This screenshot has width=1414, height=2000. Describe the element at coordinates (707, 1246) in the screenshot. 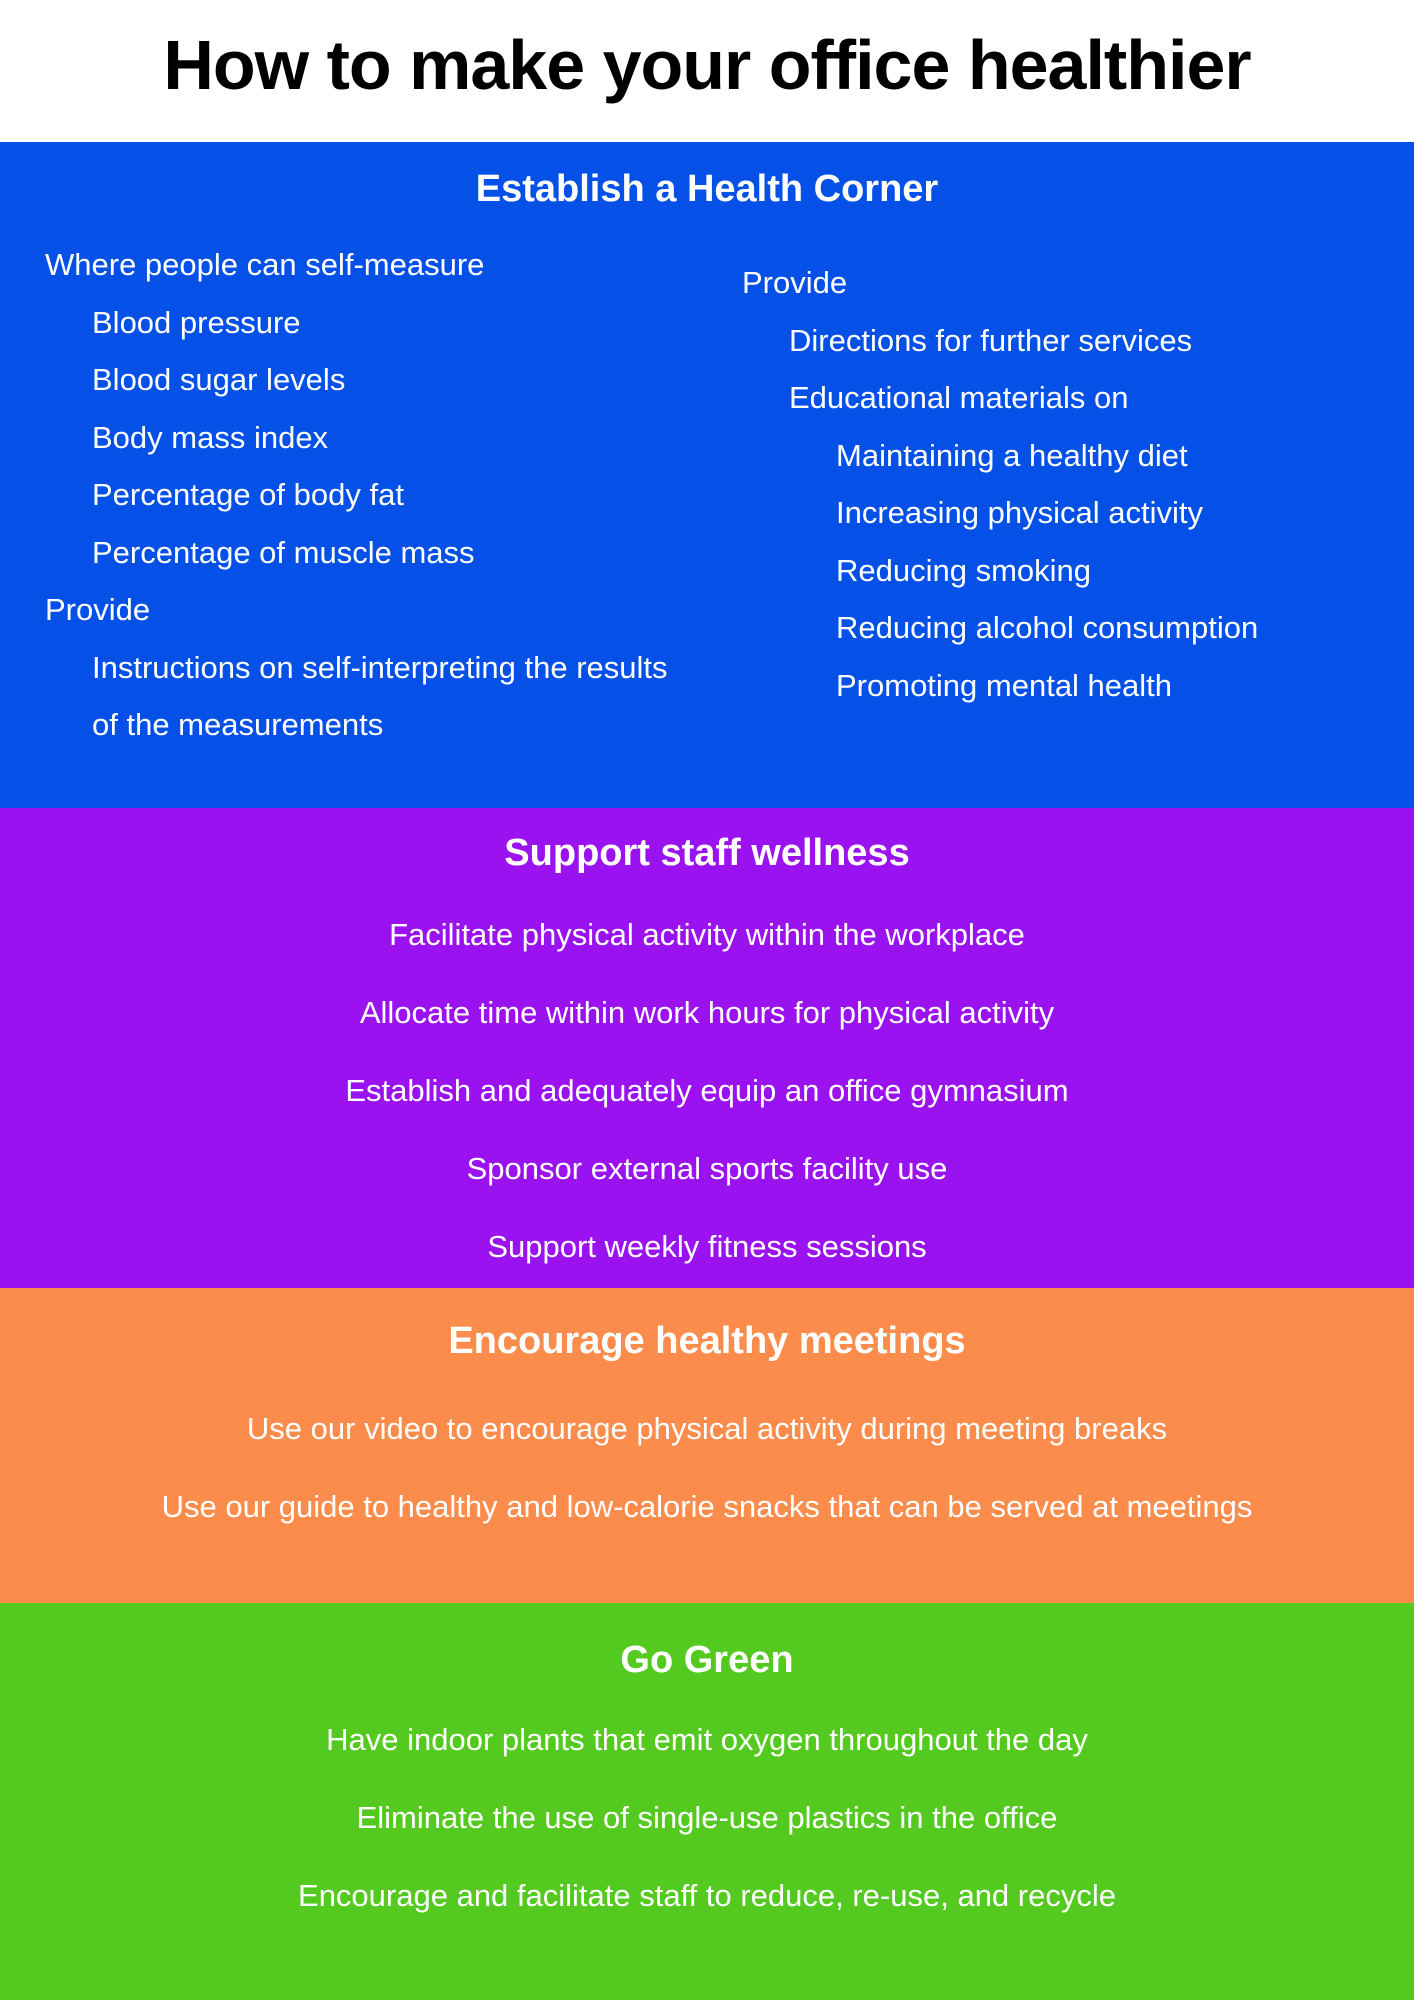

I see `list-item: Support weekly fitness sessions` at that location.